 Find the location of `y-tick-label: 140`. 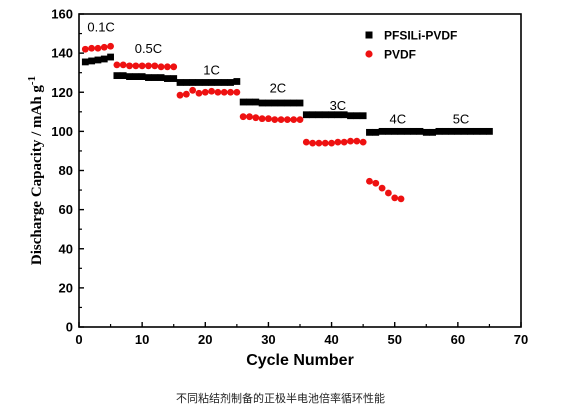

y-tick-label: 140 is located at coordinates (62, 53).